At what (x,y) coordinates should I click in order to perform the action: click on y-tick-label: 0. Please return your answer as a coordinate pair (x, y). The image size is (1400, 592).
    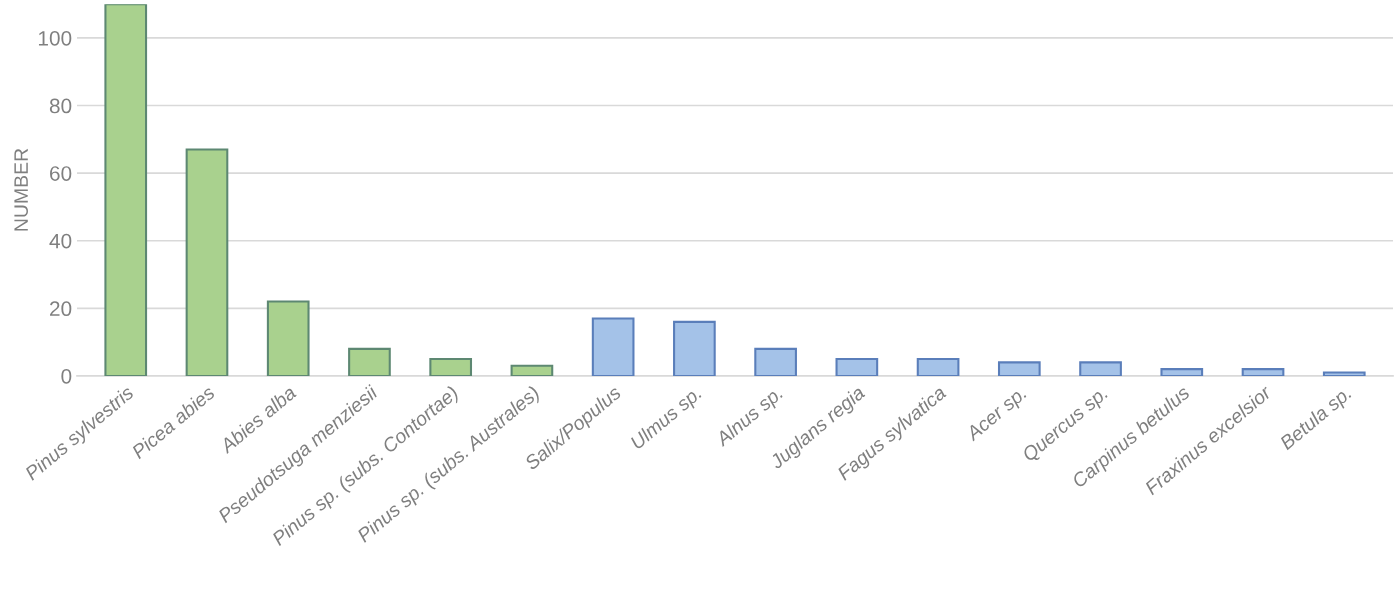
    Looking at the image, I should click on (66, 376).